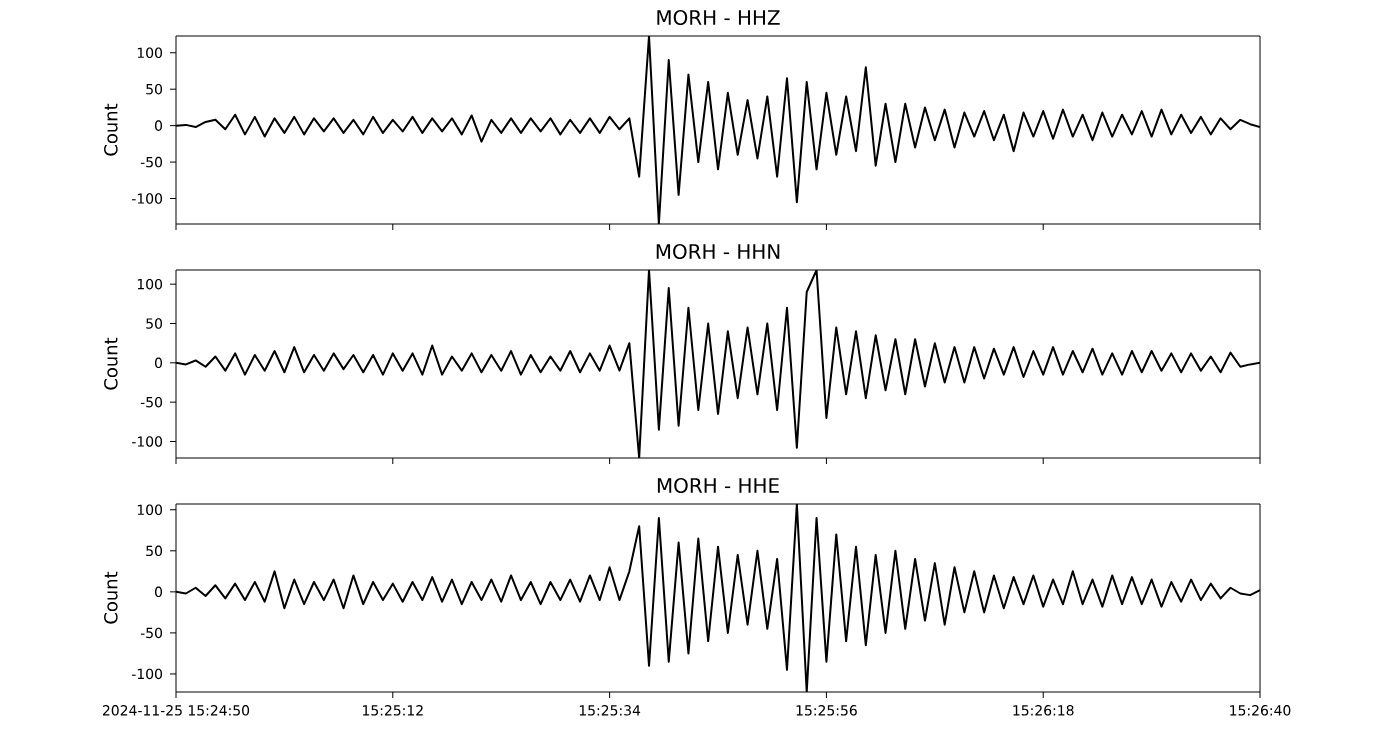 The height and width of the screenshot is (732, 1400). I want to click on chart-title: MORH - HHN, so click(718, 251).